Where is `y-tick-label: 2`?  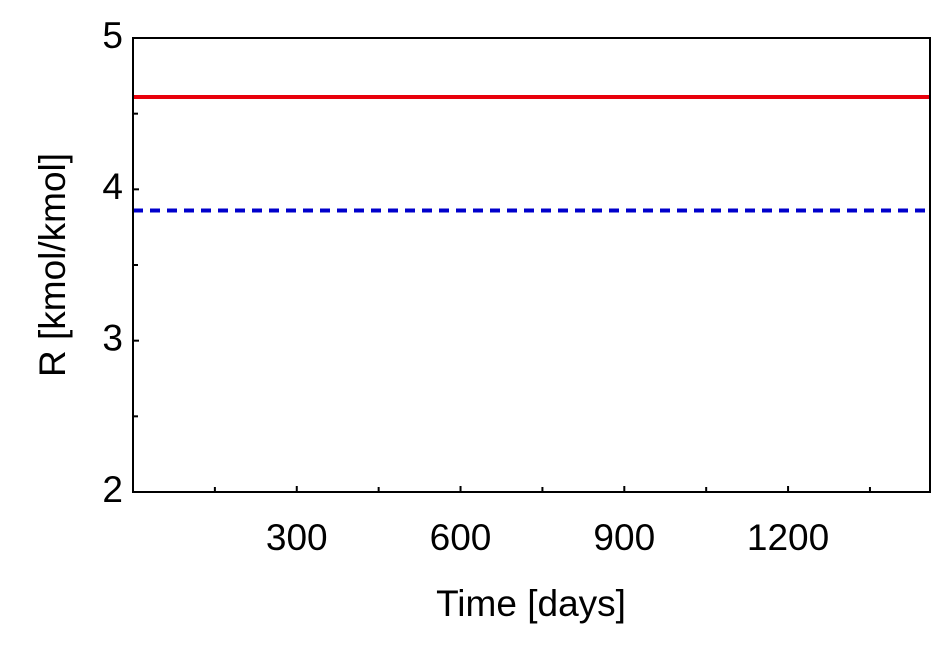 y-tick-label: 2 is located at coordinates (112, 489).